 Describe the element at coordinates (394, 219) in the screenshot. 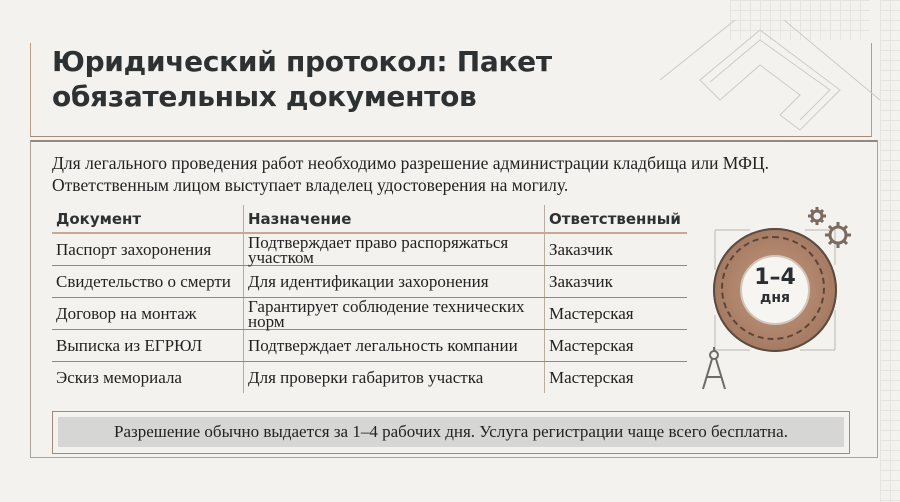

I see `header-purpose: Назначение` at that location.